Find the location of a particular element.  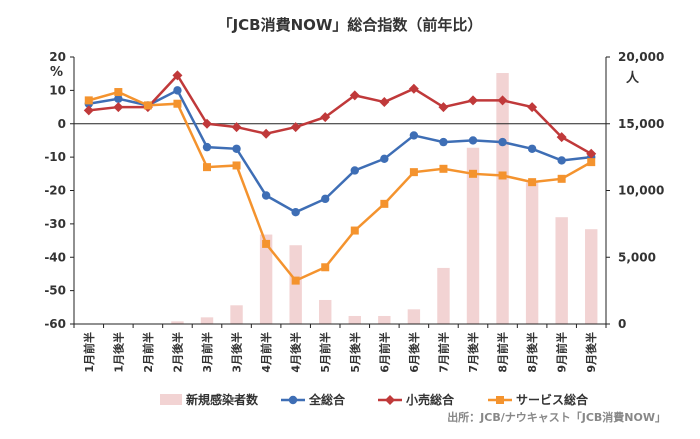

legend: 新規感染者数 全総合 小売総合 サービス総合 is located at coordinates (374, 399).